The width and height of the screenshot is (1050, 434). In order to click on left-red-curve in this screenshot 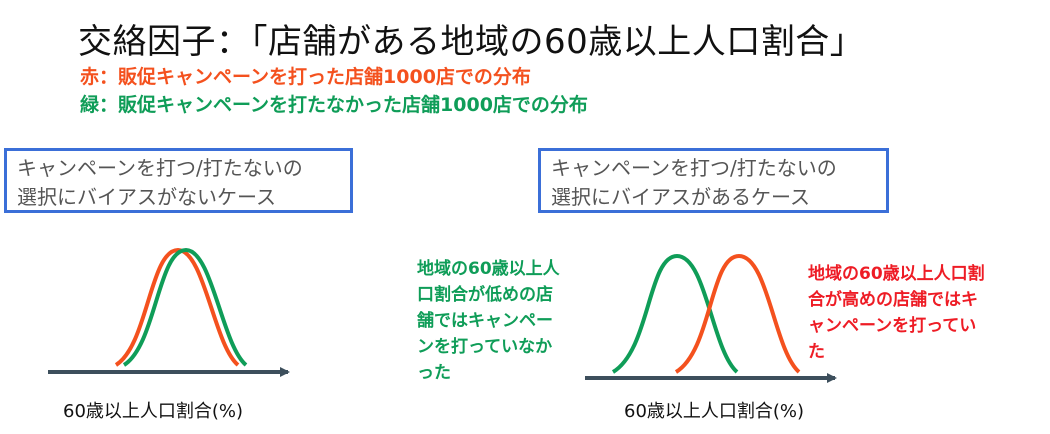, I will do `click(177, 307)`.